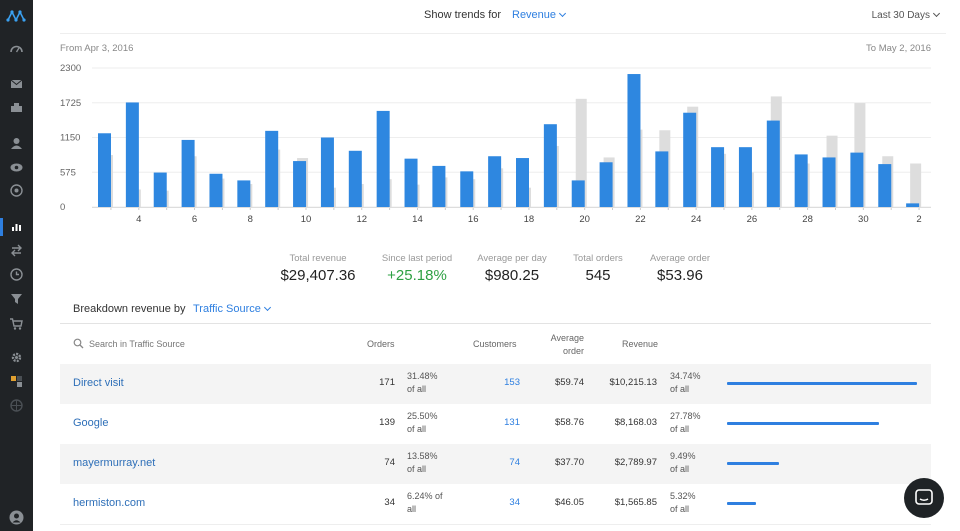  I want to click on revenue-share-value: 34.74%, so click(685, 376).